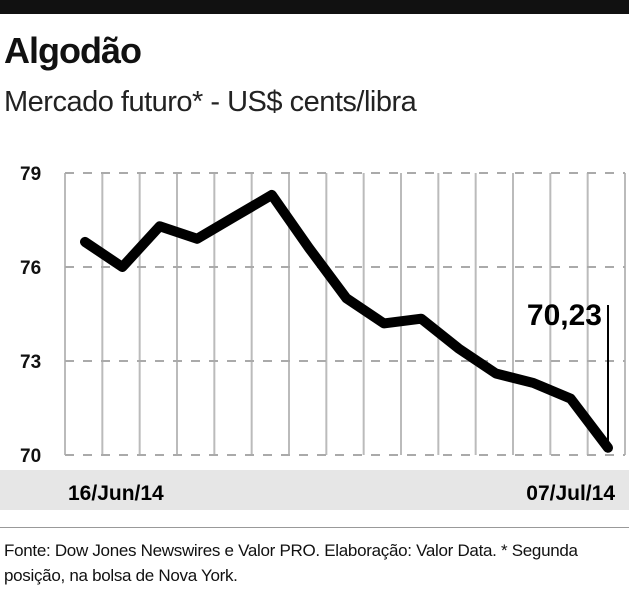  What do you see at coordinates (30, 362) in the screenshot?
I see `y-tick-label: 73` at bounding box center [30, 362].